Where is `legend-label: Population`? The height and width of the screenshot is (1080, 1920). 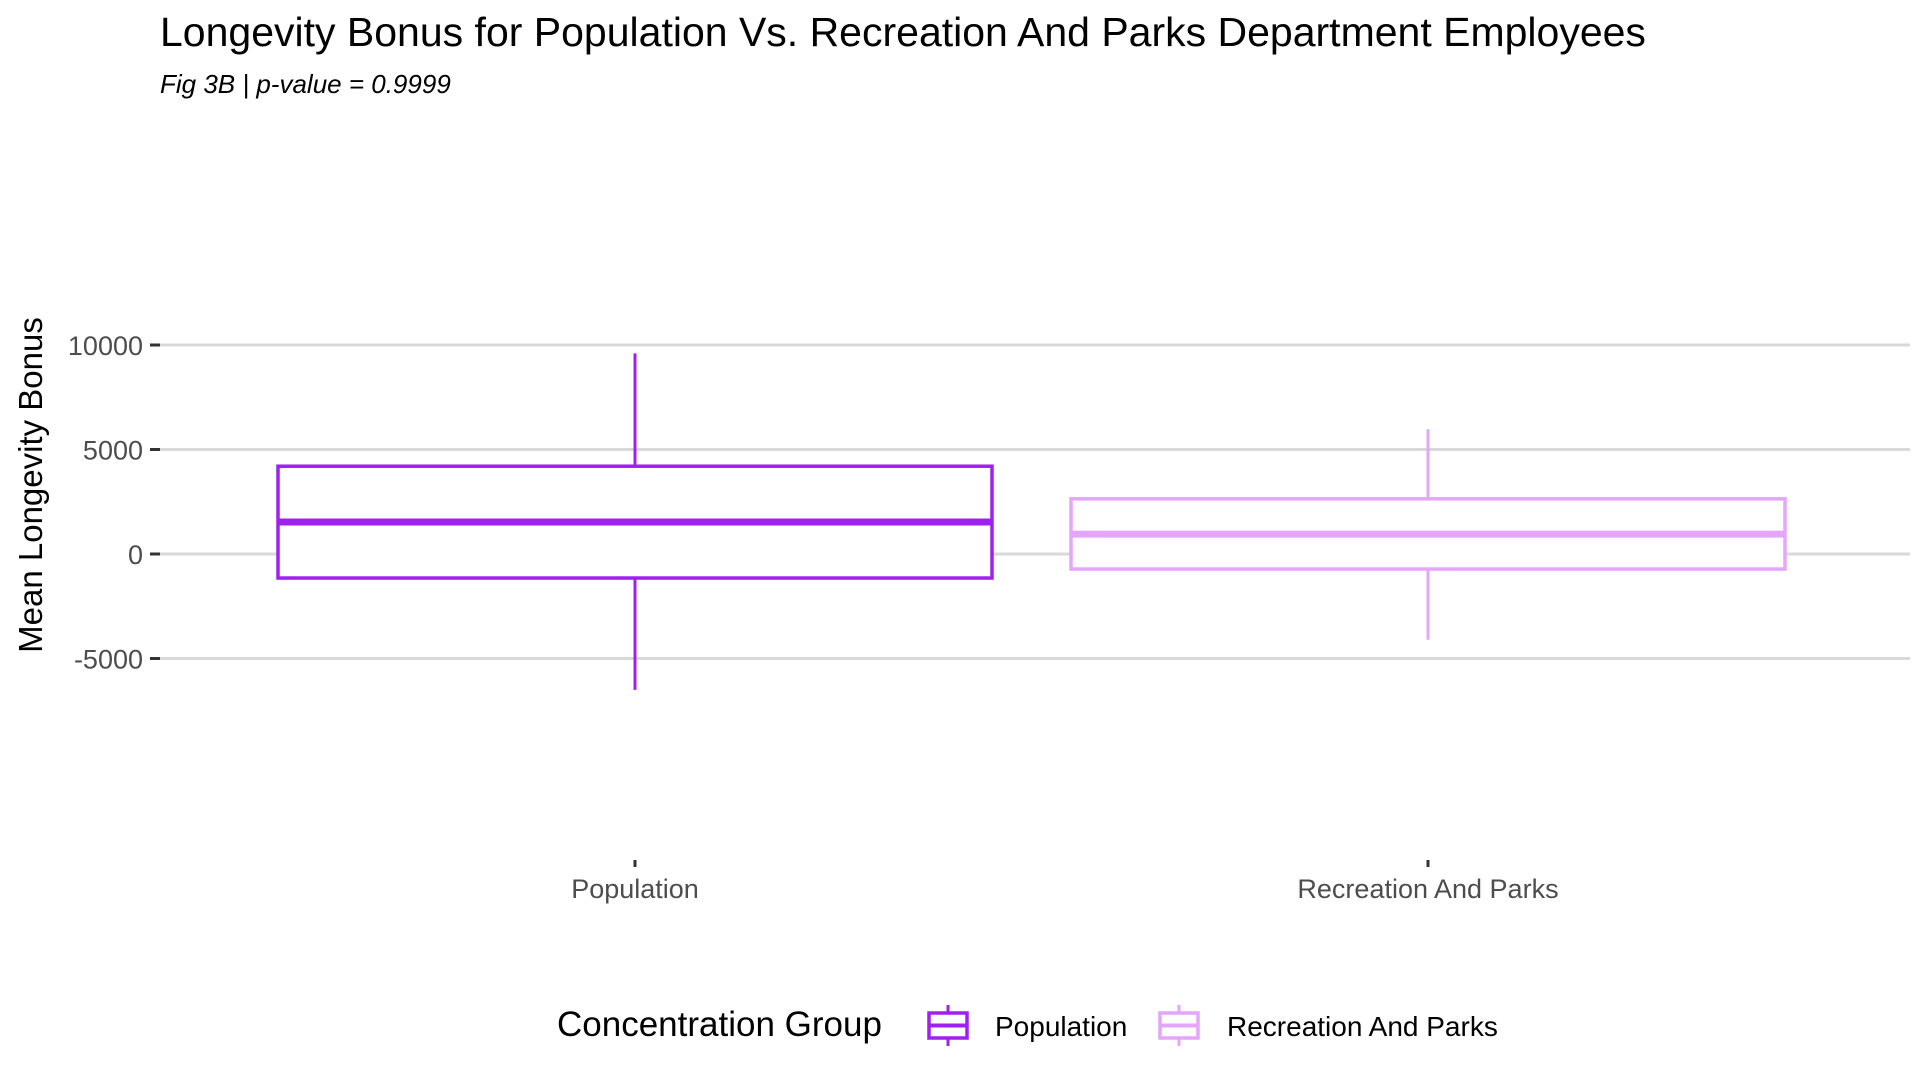 legend-label: Population is located at coordinates (1061, 1026).